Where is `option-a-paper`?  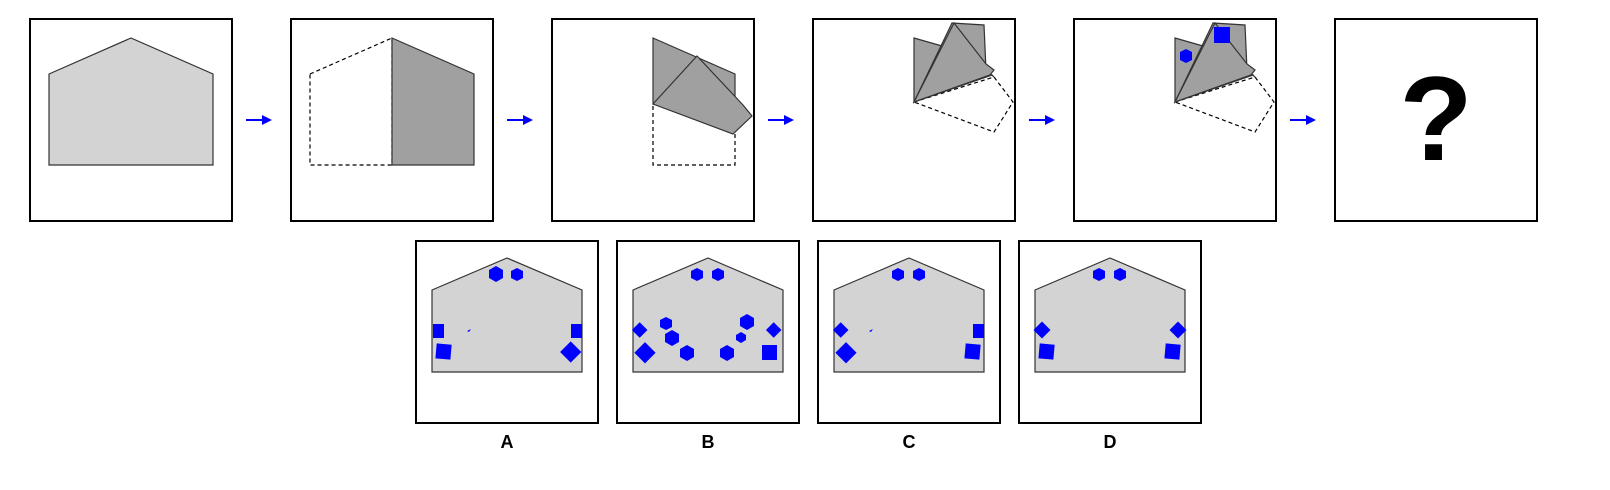
option-a-paper is located at coordinates (507, 315).